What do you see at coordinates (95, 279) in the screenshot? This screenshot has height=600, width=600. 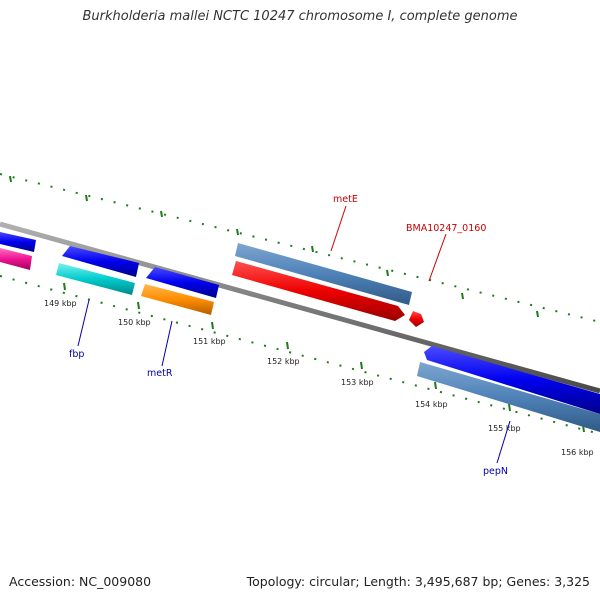 I see `gene-fbp` at bounding box center [95, 279].